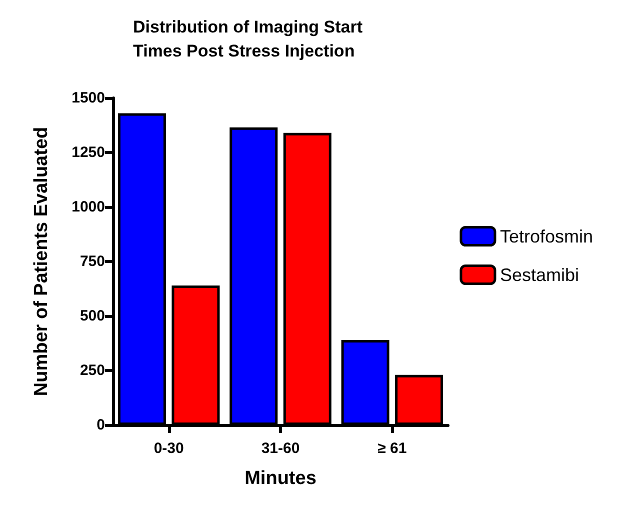 The height and width of the screenshot is (512, 619). Describe the element at coordinates (169, 448) in the screenshot. I see `x-tick-label: 0-30` at that location.